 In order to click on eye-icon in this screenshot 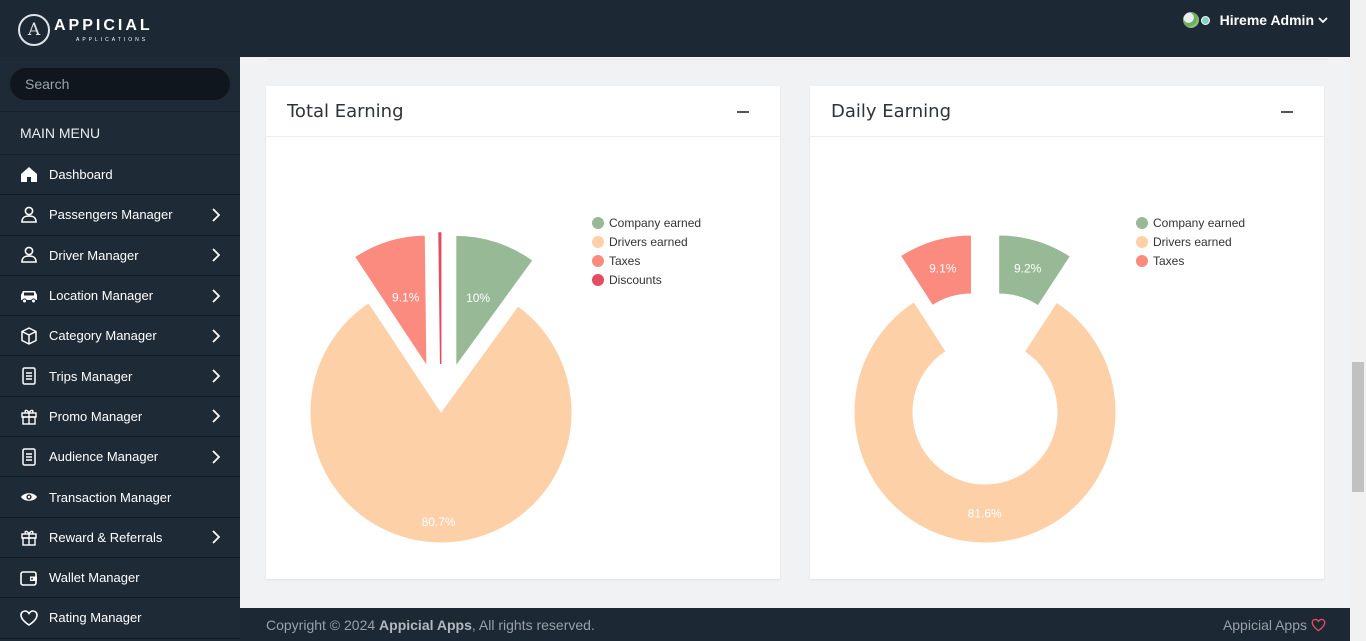, I will do `click(29, 497)`.